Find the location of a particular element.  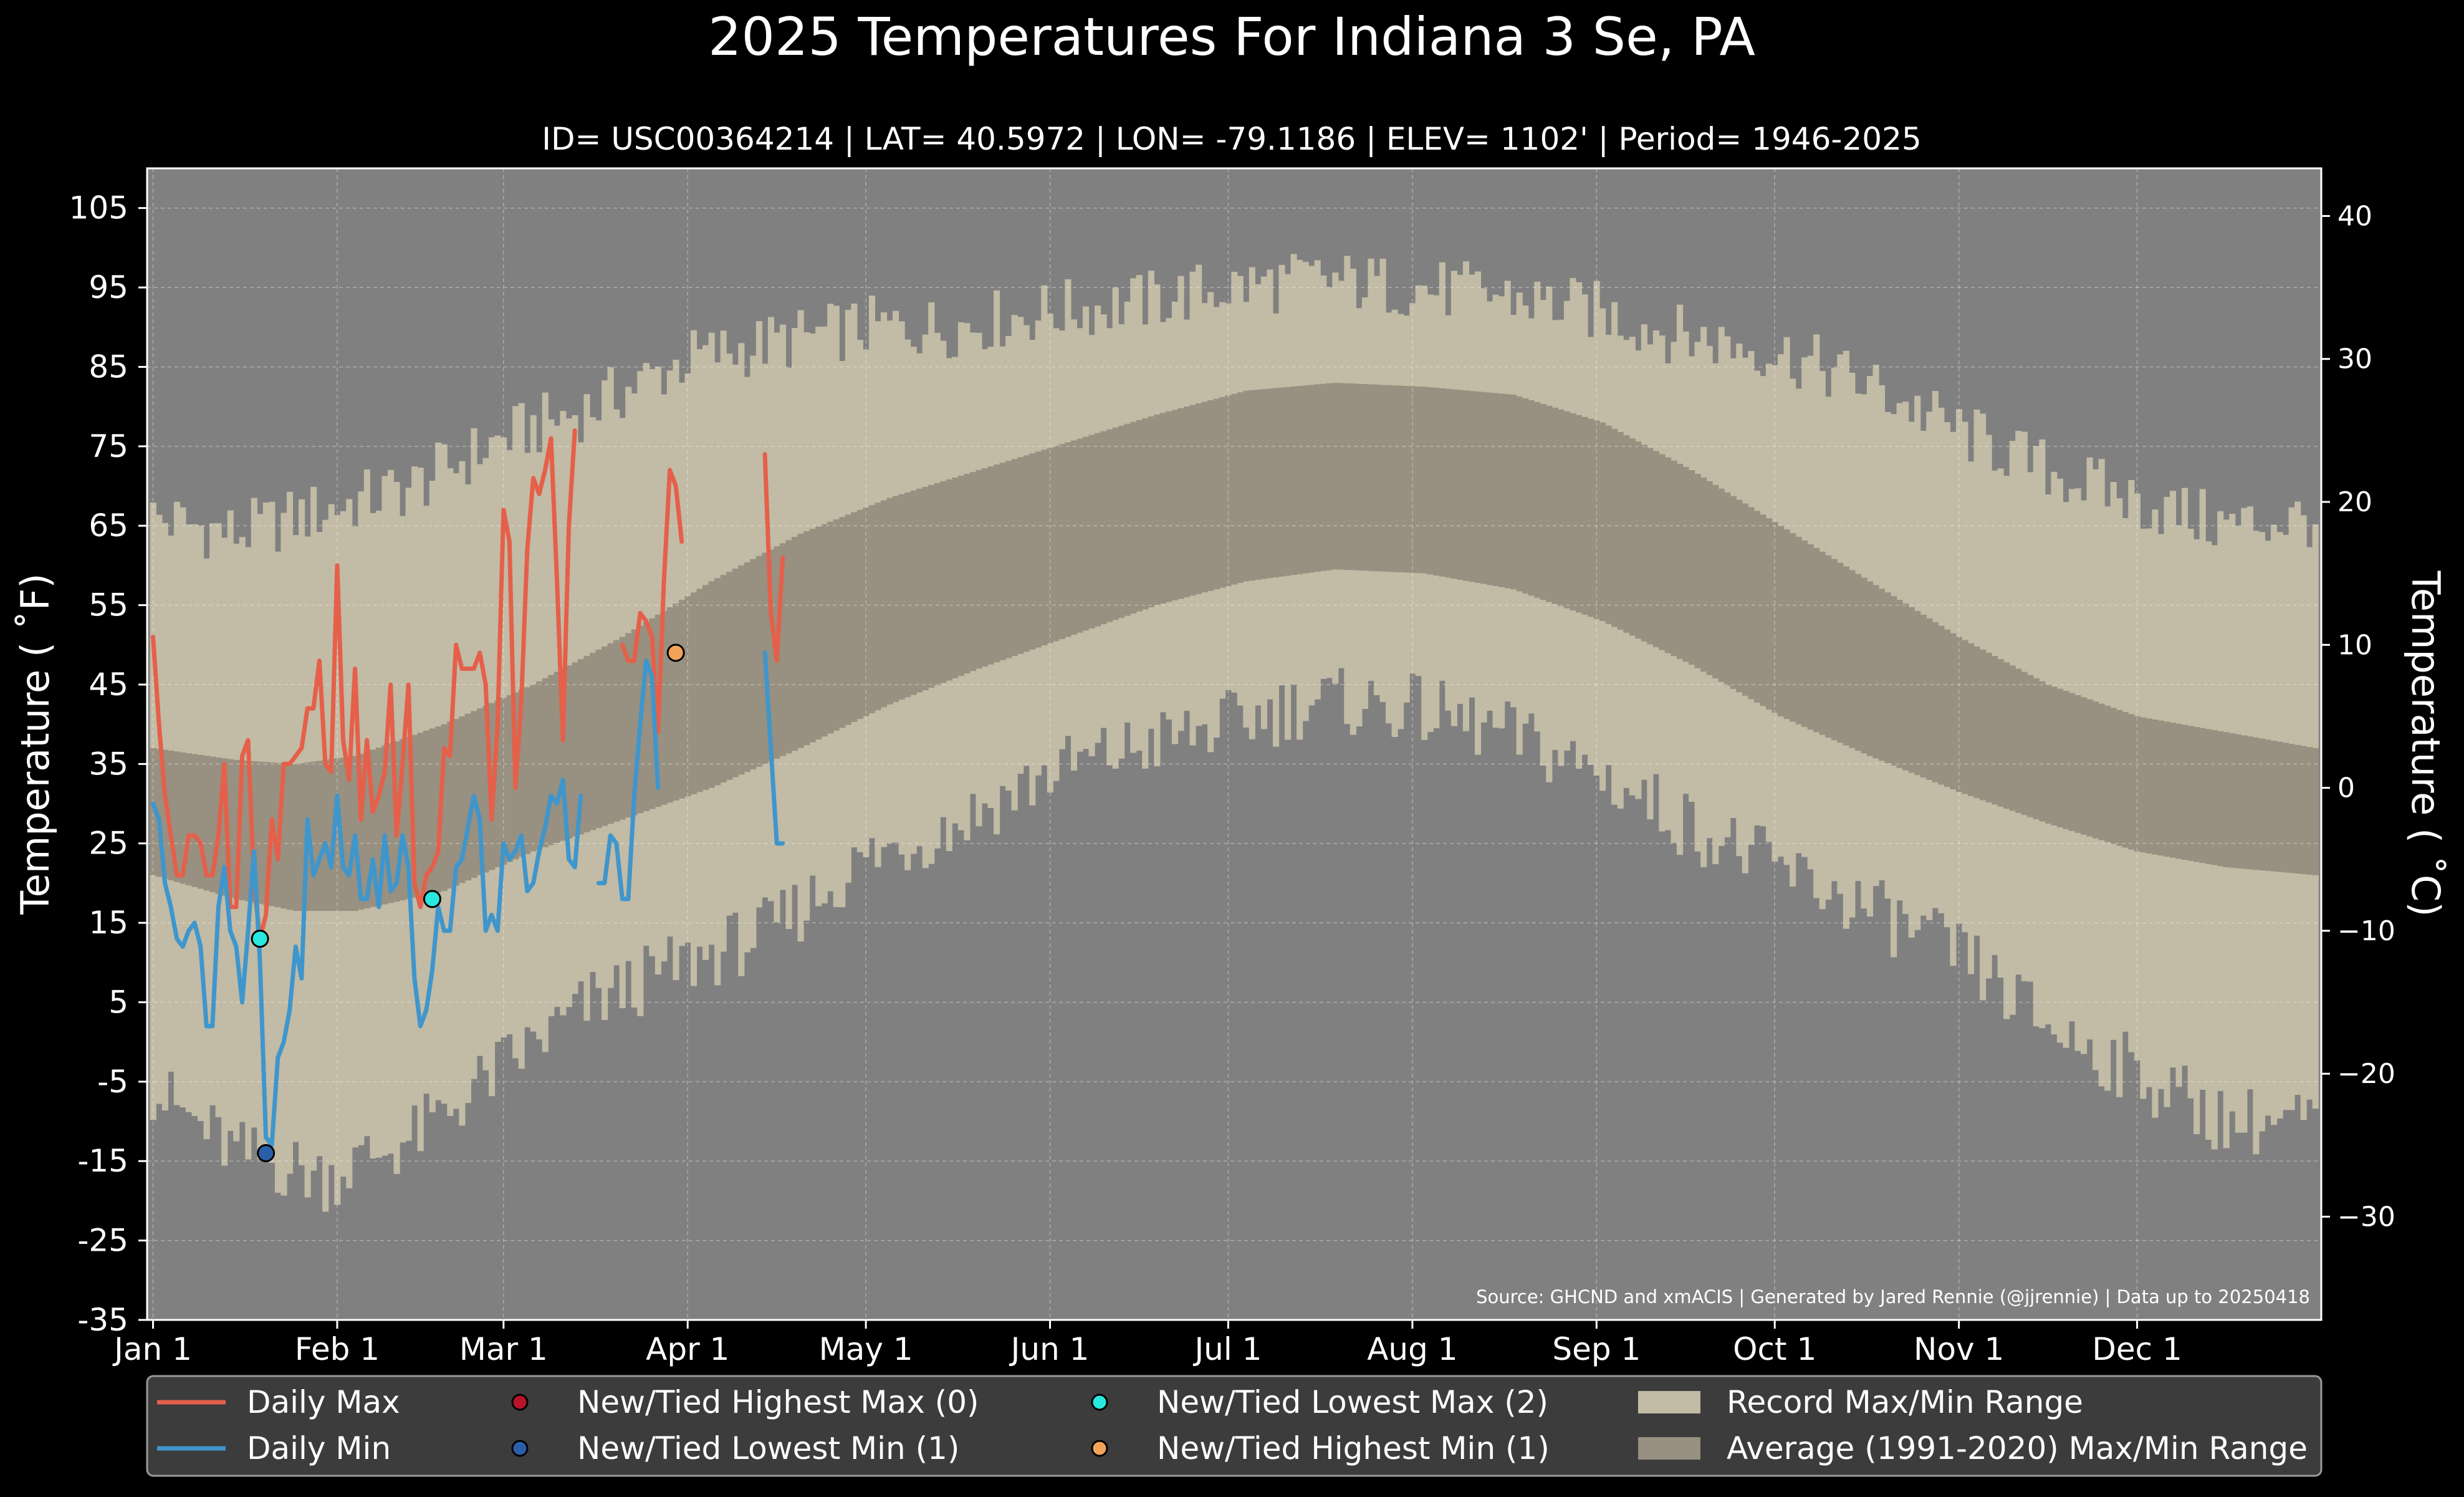

y-tick-label-right: 0 is located at coordinates (2346, 788).